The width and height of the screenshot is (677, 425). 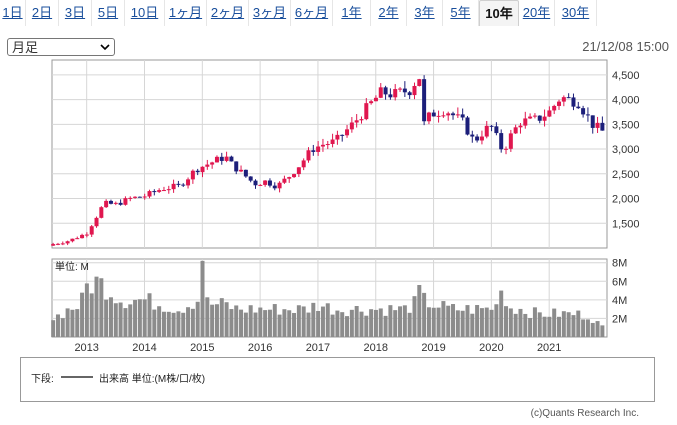 I want to click on tab-15: 20年, so click(x=537, y=13).